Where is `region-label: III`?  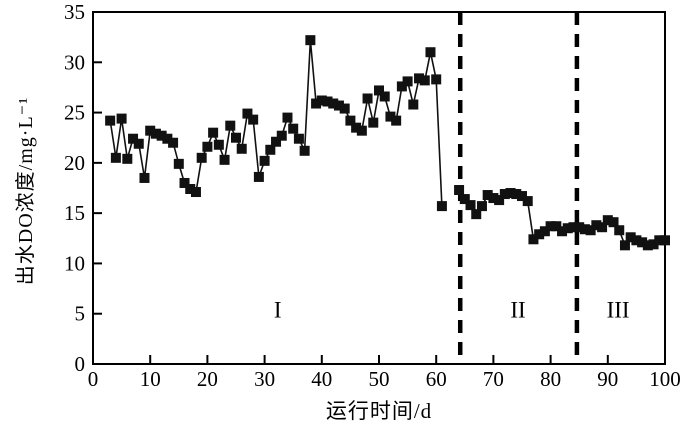 region-label: III is located at coordinates (618, 310).